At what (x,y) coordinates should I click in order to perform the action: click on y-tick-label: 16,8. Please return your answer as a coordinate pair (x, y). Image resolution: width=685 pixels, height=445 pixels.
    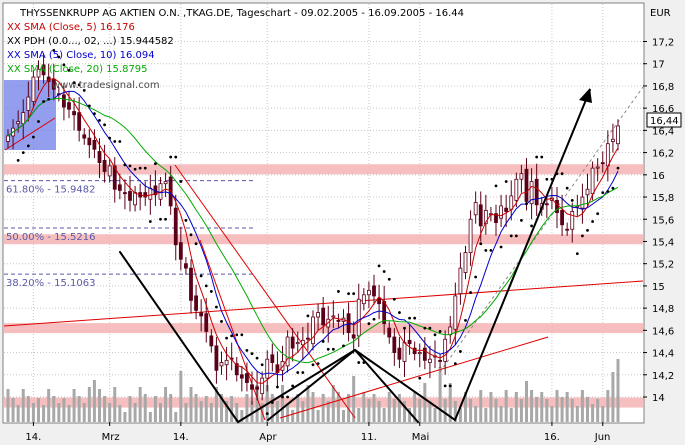
    Looking at the image, I should click on (663, 87).